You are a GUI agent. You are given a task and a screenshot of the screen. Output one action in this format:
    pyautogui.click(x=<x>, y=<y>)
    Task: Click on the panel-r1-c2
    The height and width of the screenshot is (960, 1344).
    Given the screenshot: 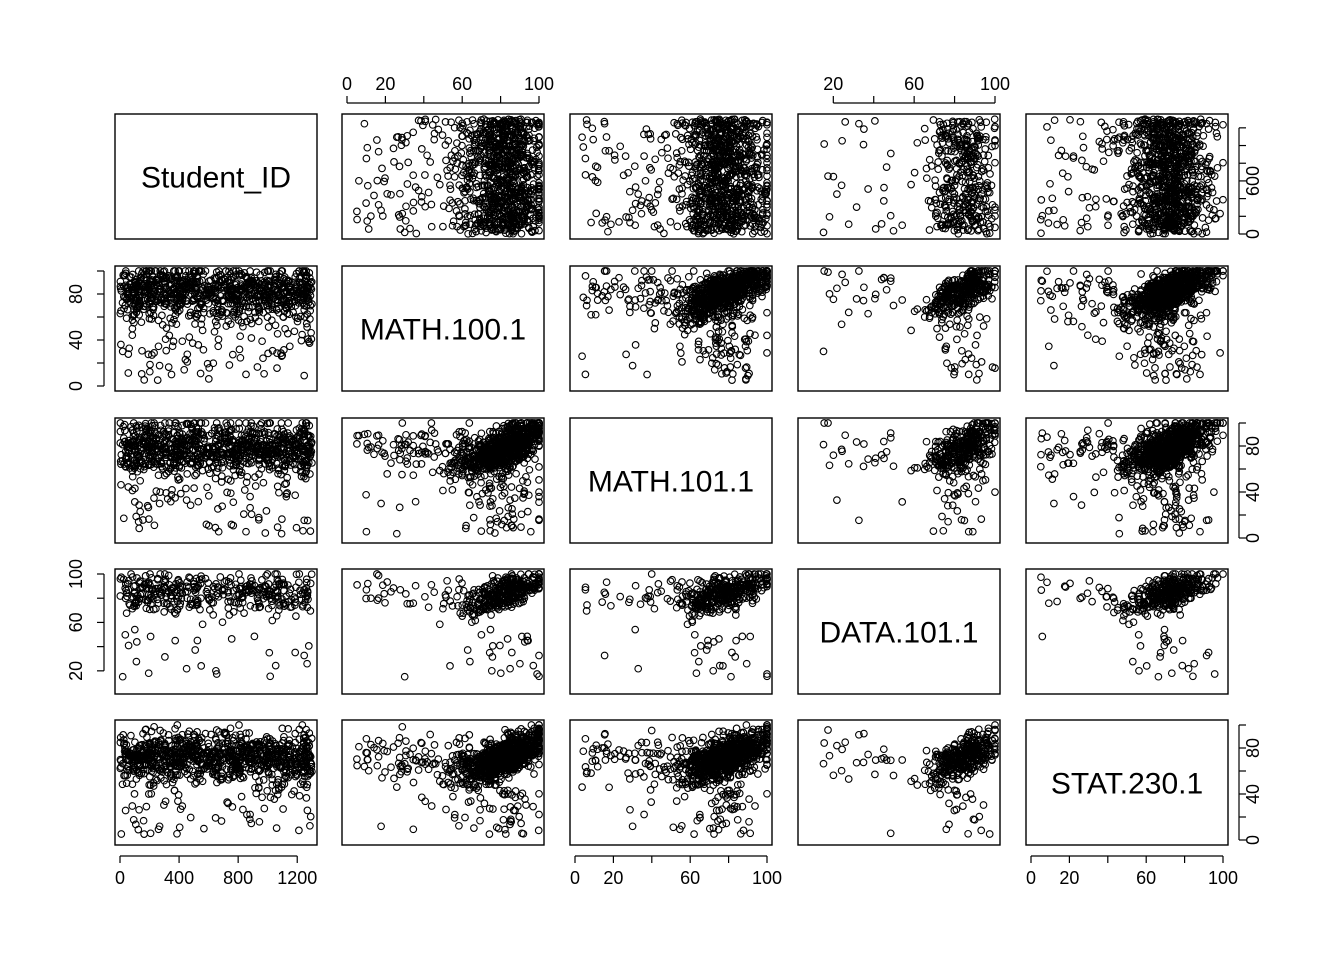 What is the action you would take?
    pyautogui.click(x=443, y=176)
    